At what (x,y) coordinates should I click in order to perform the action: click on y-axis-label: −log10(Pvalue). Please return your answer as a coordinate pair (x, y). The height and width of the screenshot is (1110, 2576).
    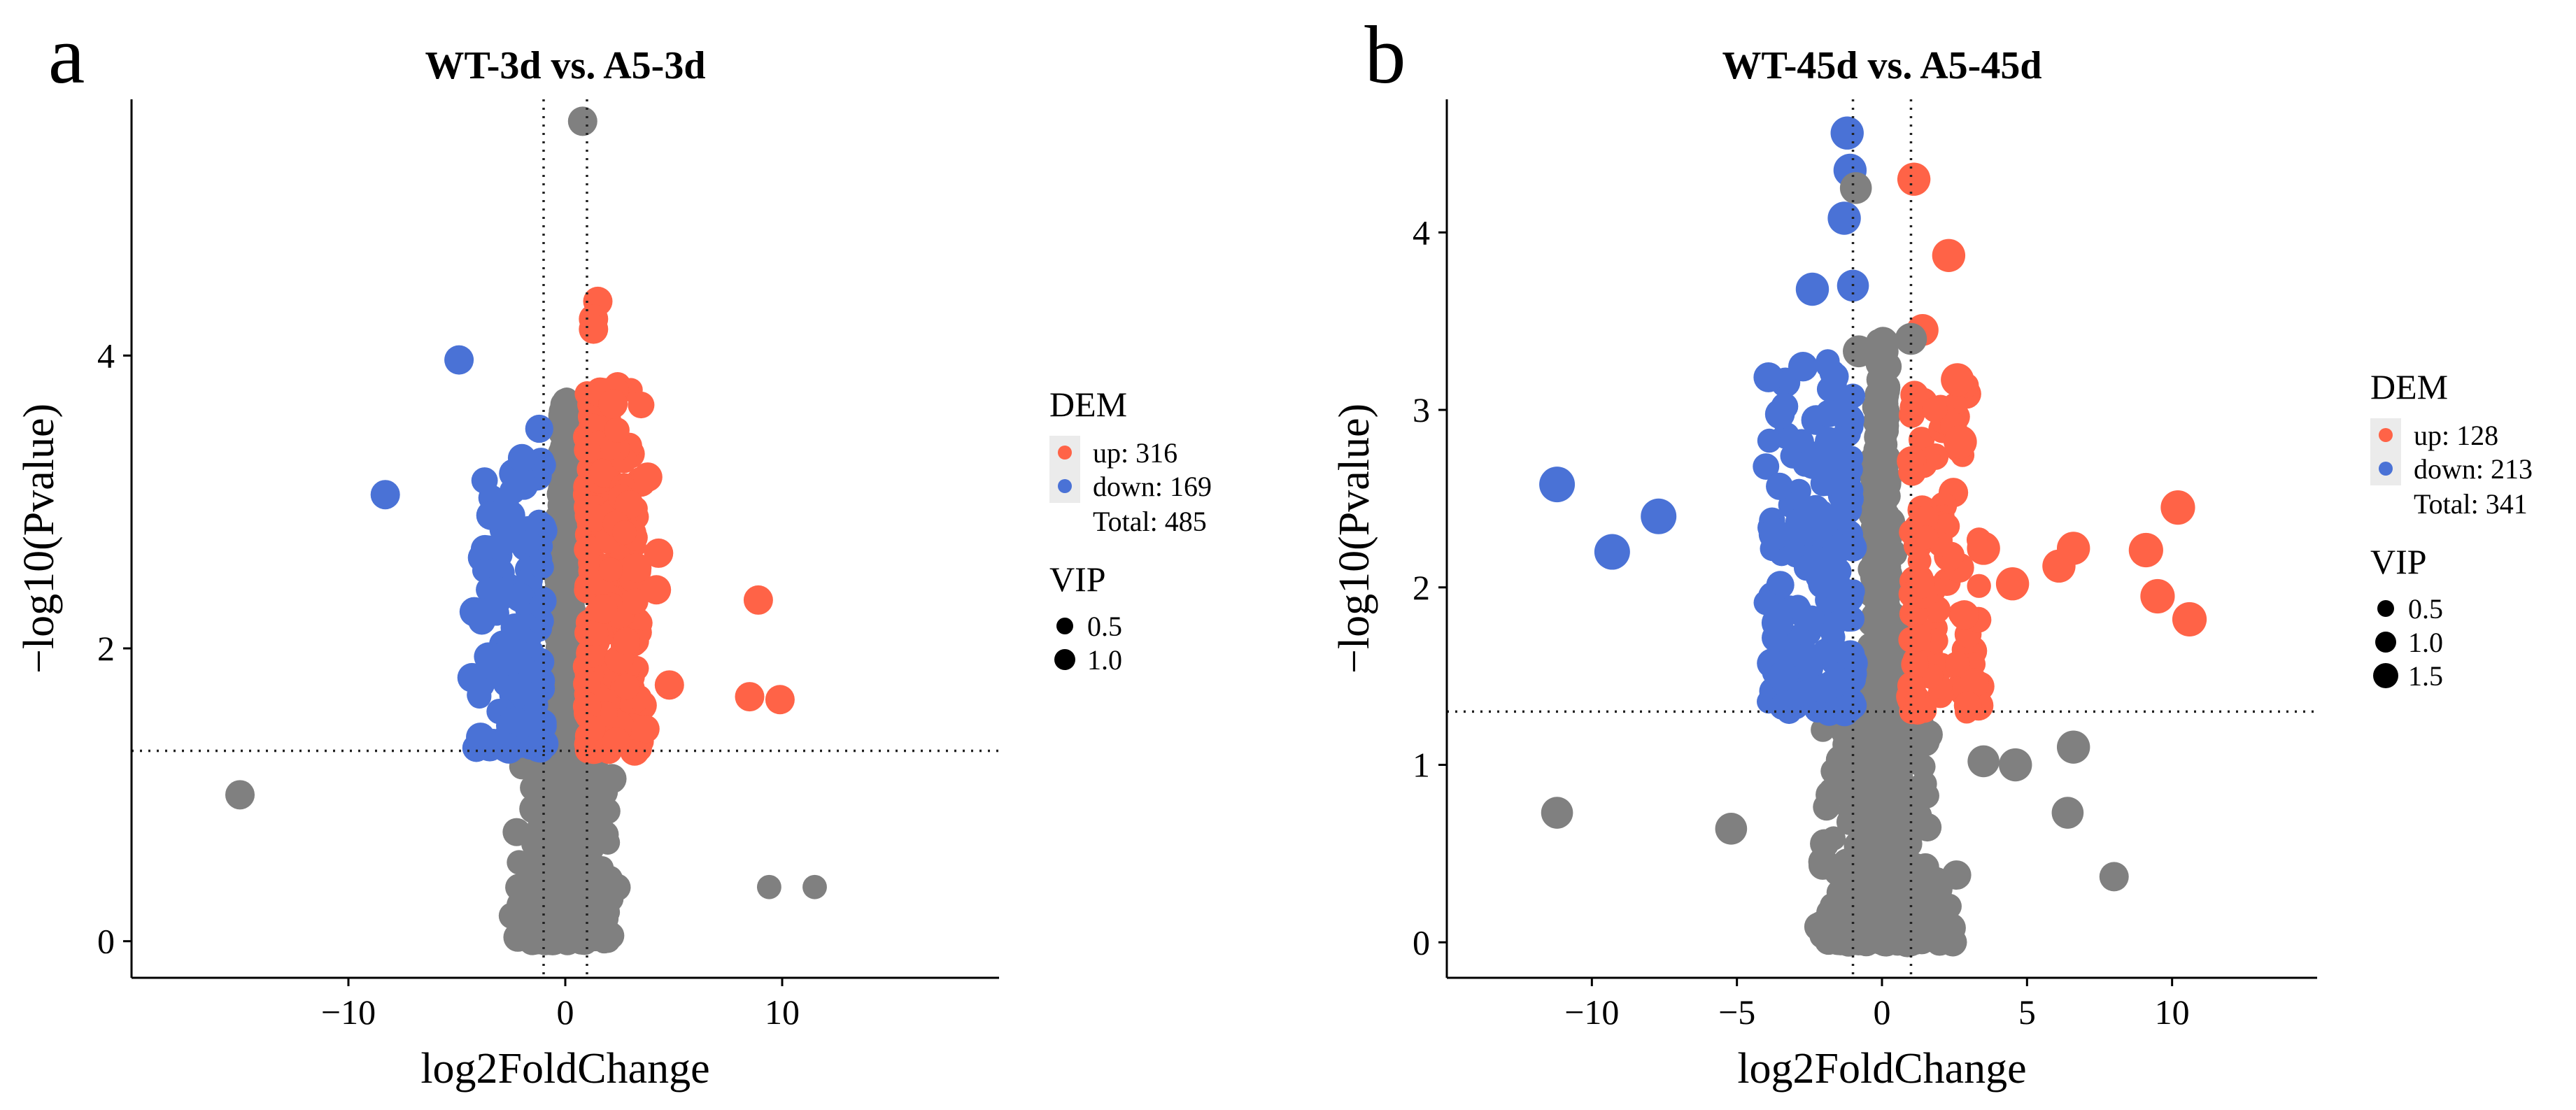
    Looking at the image, I should click on (39, 539).